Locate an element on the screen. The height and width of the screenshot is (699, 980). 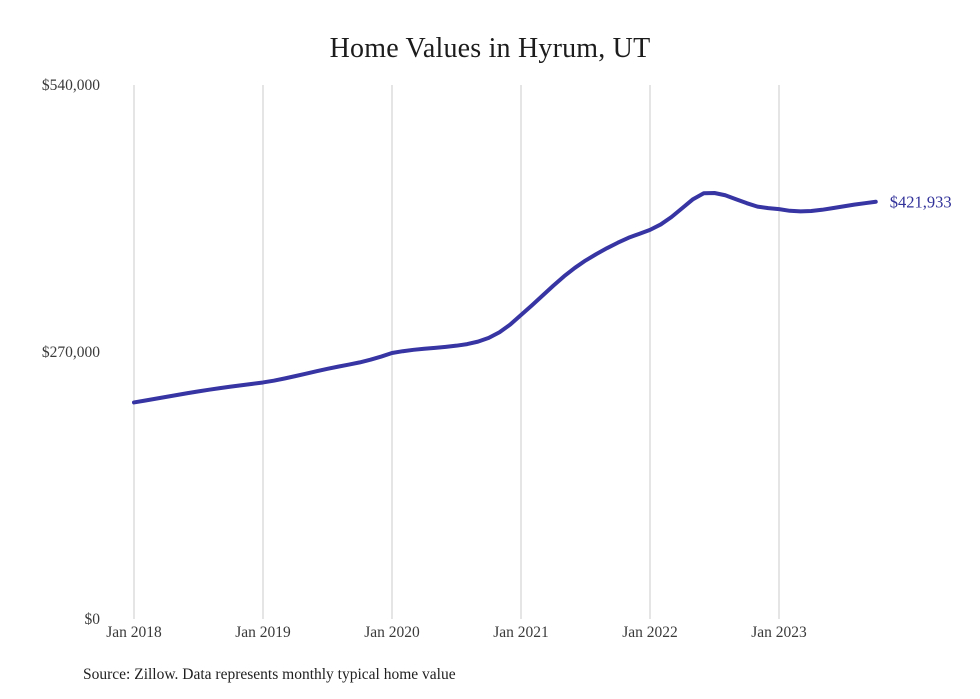
x-tick-label: Jan 2018 is located at coordinates (134, 632).